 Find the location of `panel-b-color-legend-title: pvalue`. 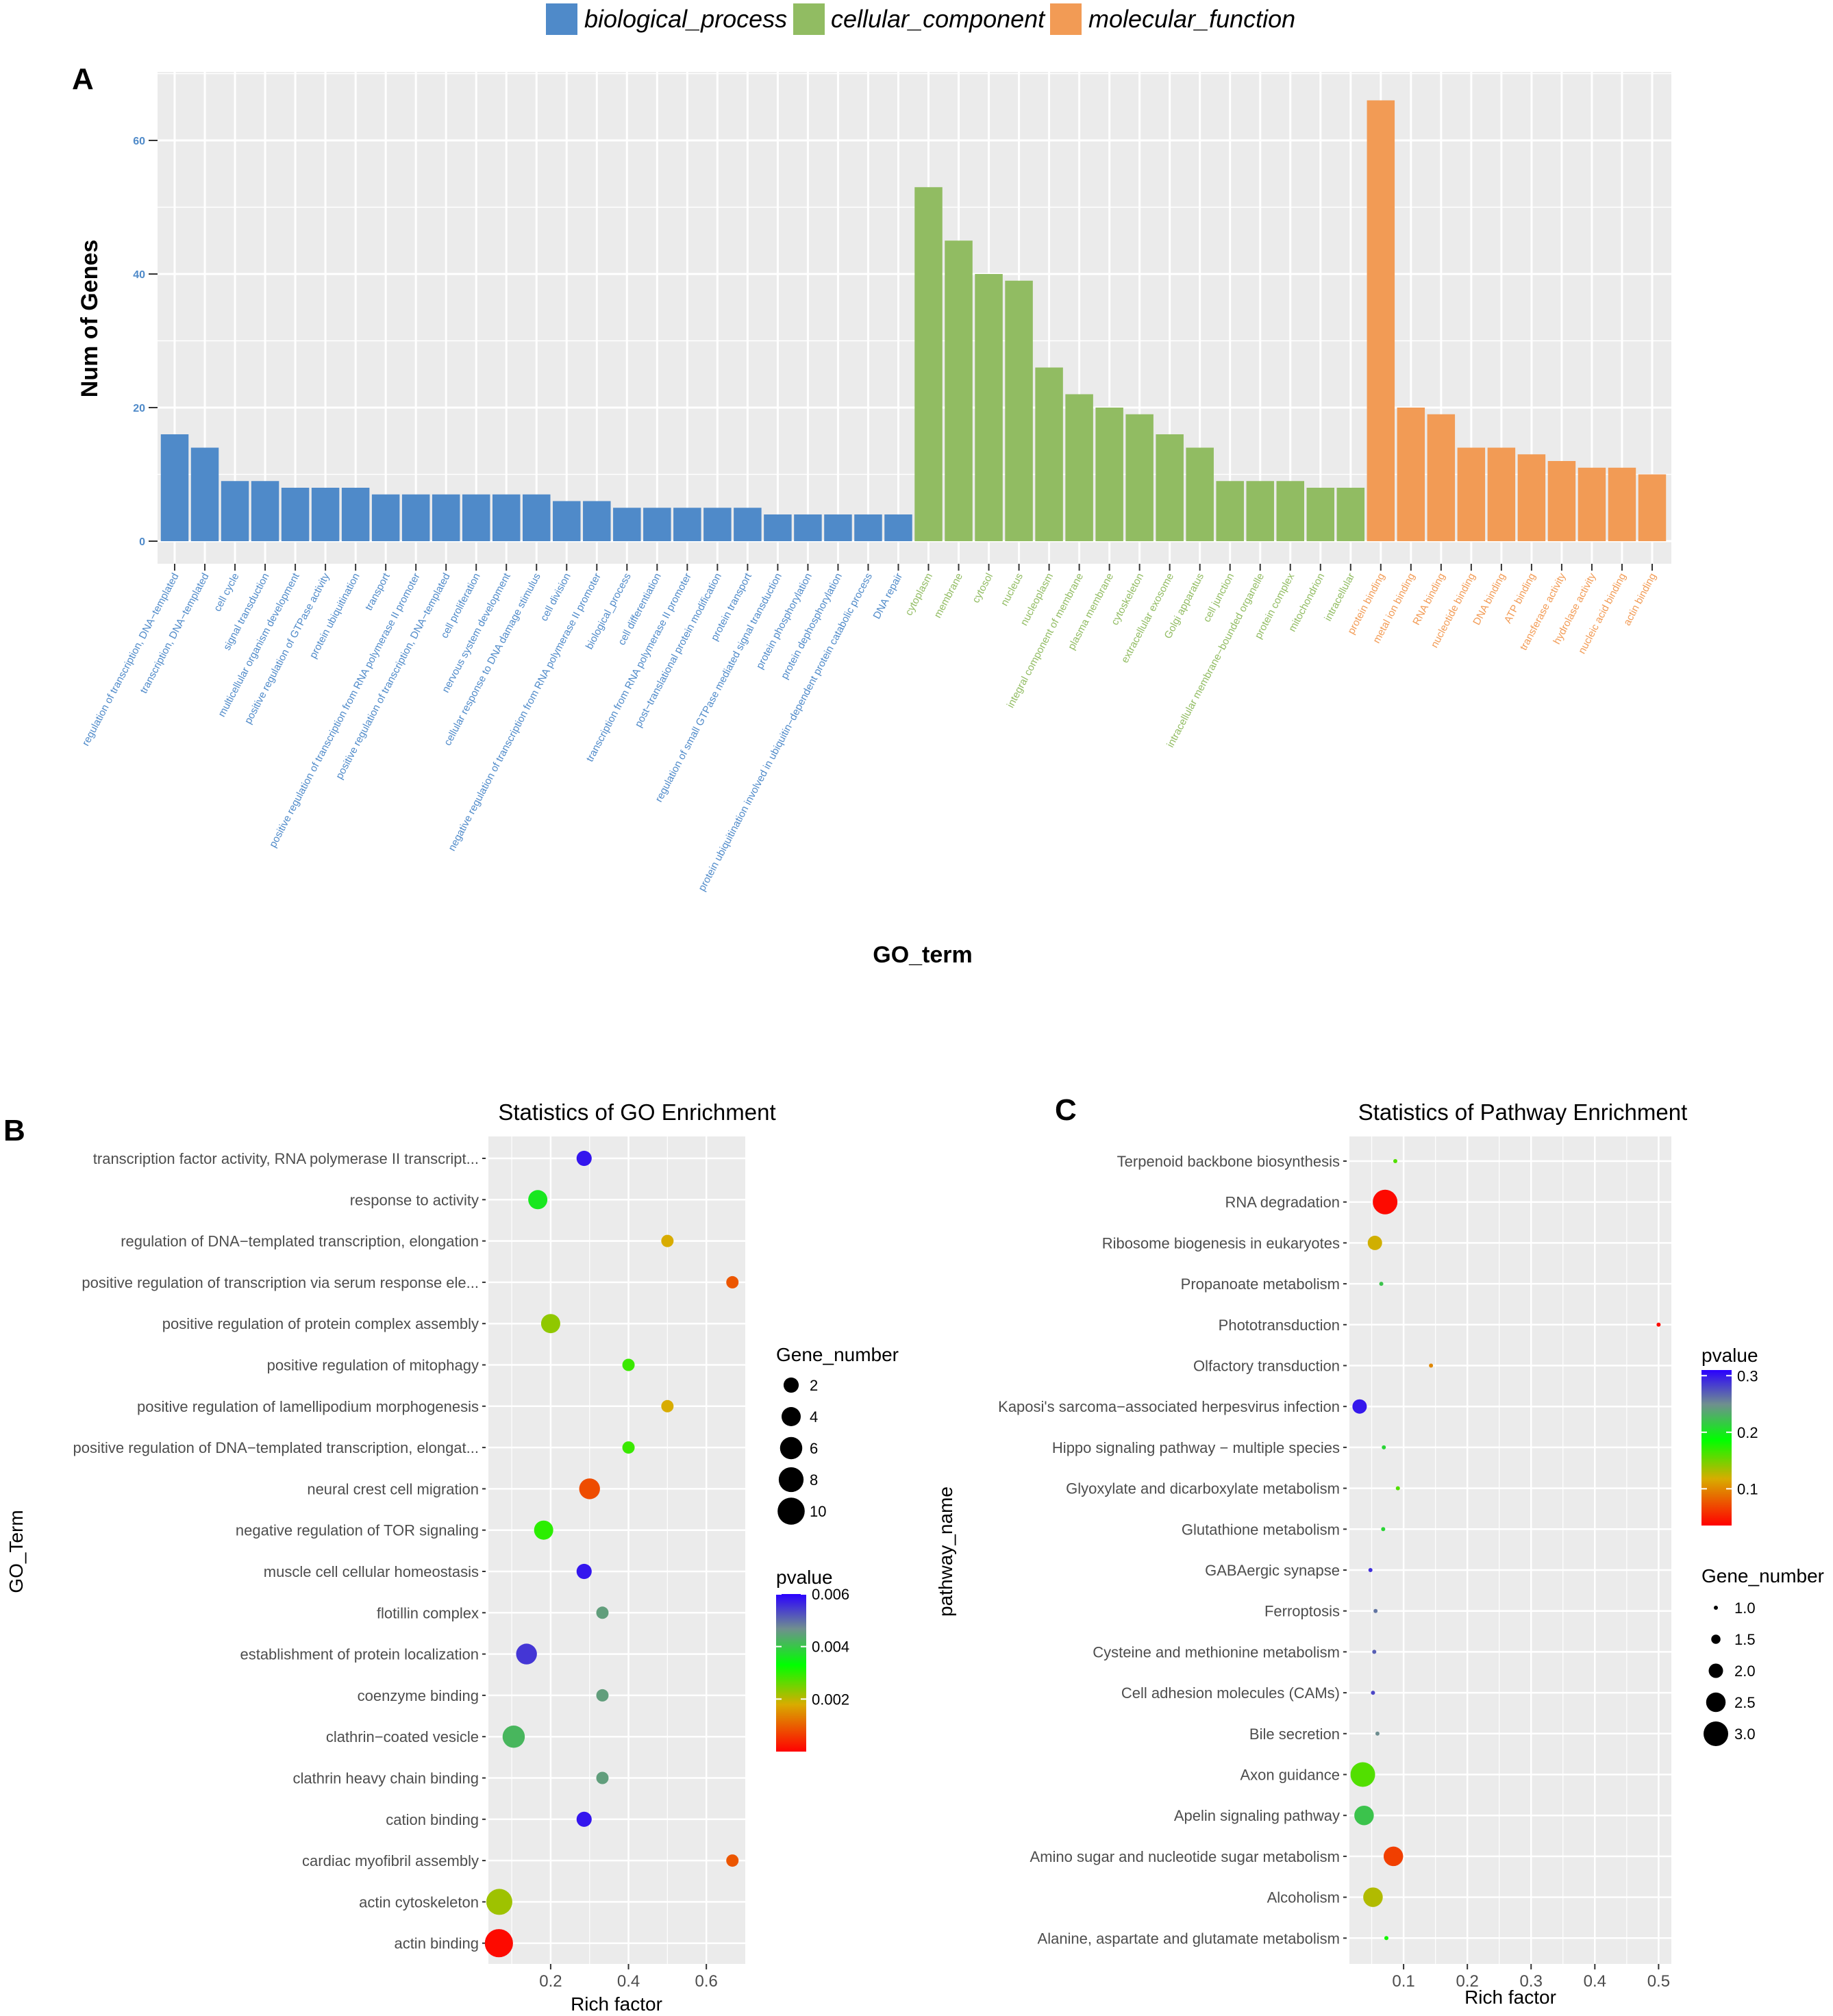

panel-b-color-legend-title: pvalue is located at coordinates (804, 1577).